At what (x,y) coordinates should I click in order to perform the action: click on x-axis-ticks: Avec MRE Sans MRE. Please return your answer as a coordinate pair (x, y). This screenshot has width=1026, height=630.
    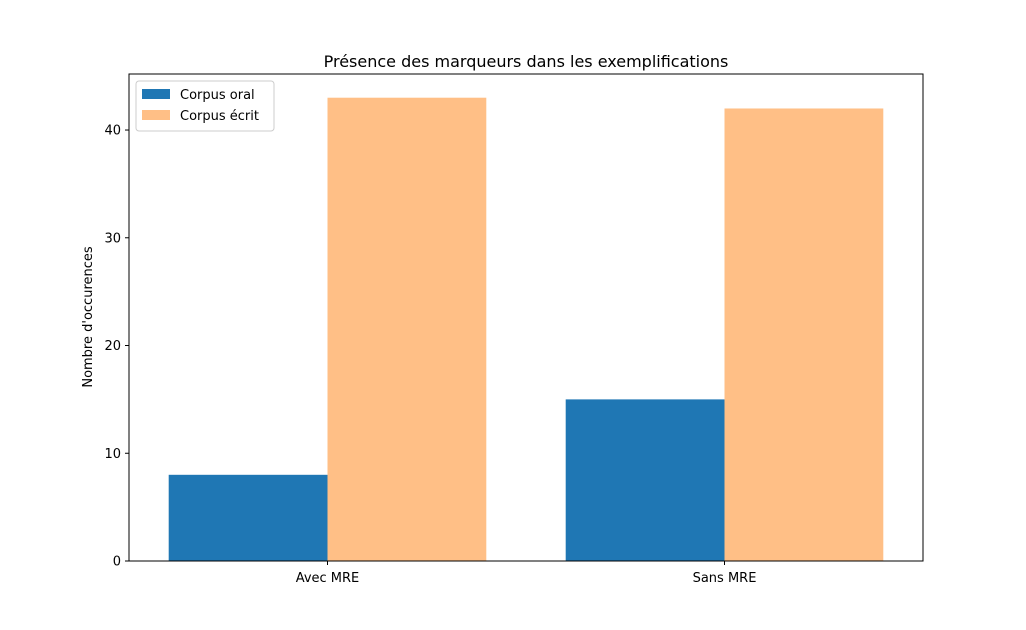
    Looking at the image, I should click on (526, 573).